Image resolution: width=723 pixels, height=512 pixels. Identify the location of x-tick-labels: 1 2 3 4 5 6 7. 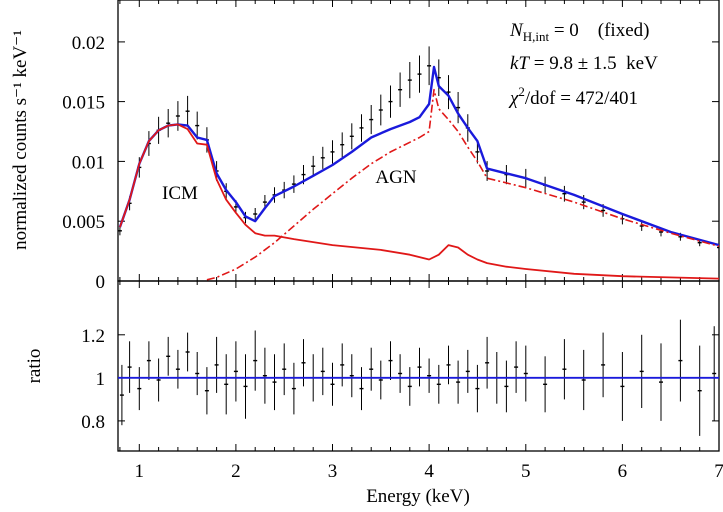
(429, 471).